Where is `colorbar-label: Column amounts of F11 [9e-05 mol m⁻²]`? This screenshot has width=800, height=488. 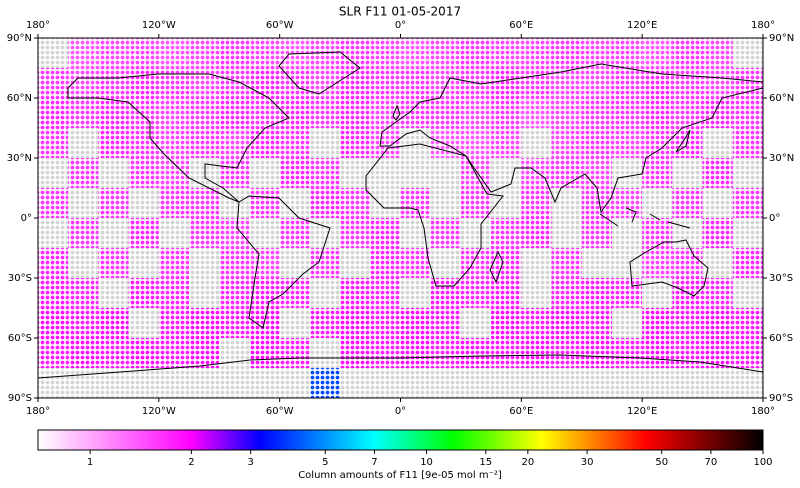 colorbar-label: Column amounts of F11 [9e-05 mol m⁻²] is located at coordinates (400, 475).